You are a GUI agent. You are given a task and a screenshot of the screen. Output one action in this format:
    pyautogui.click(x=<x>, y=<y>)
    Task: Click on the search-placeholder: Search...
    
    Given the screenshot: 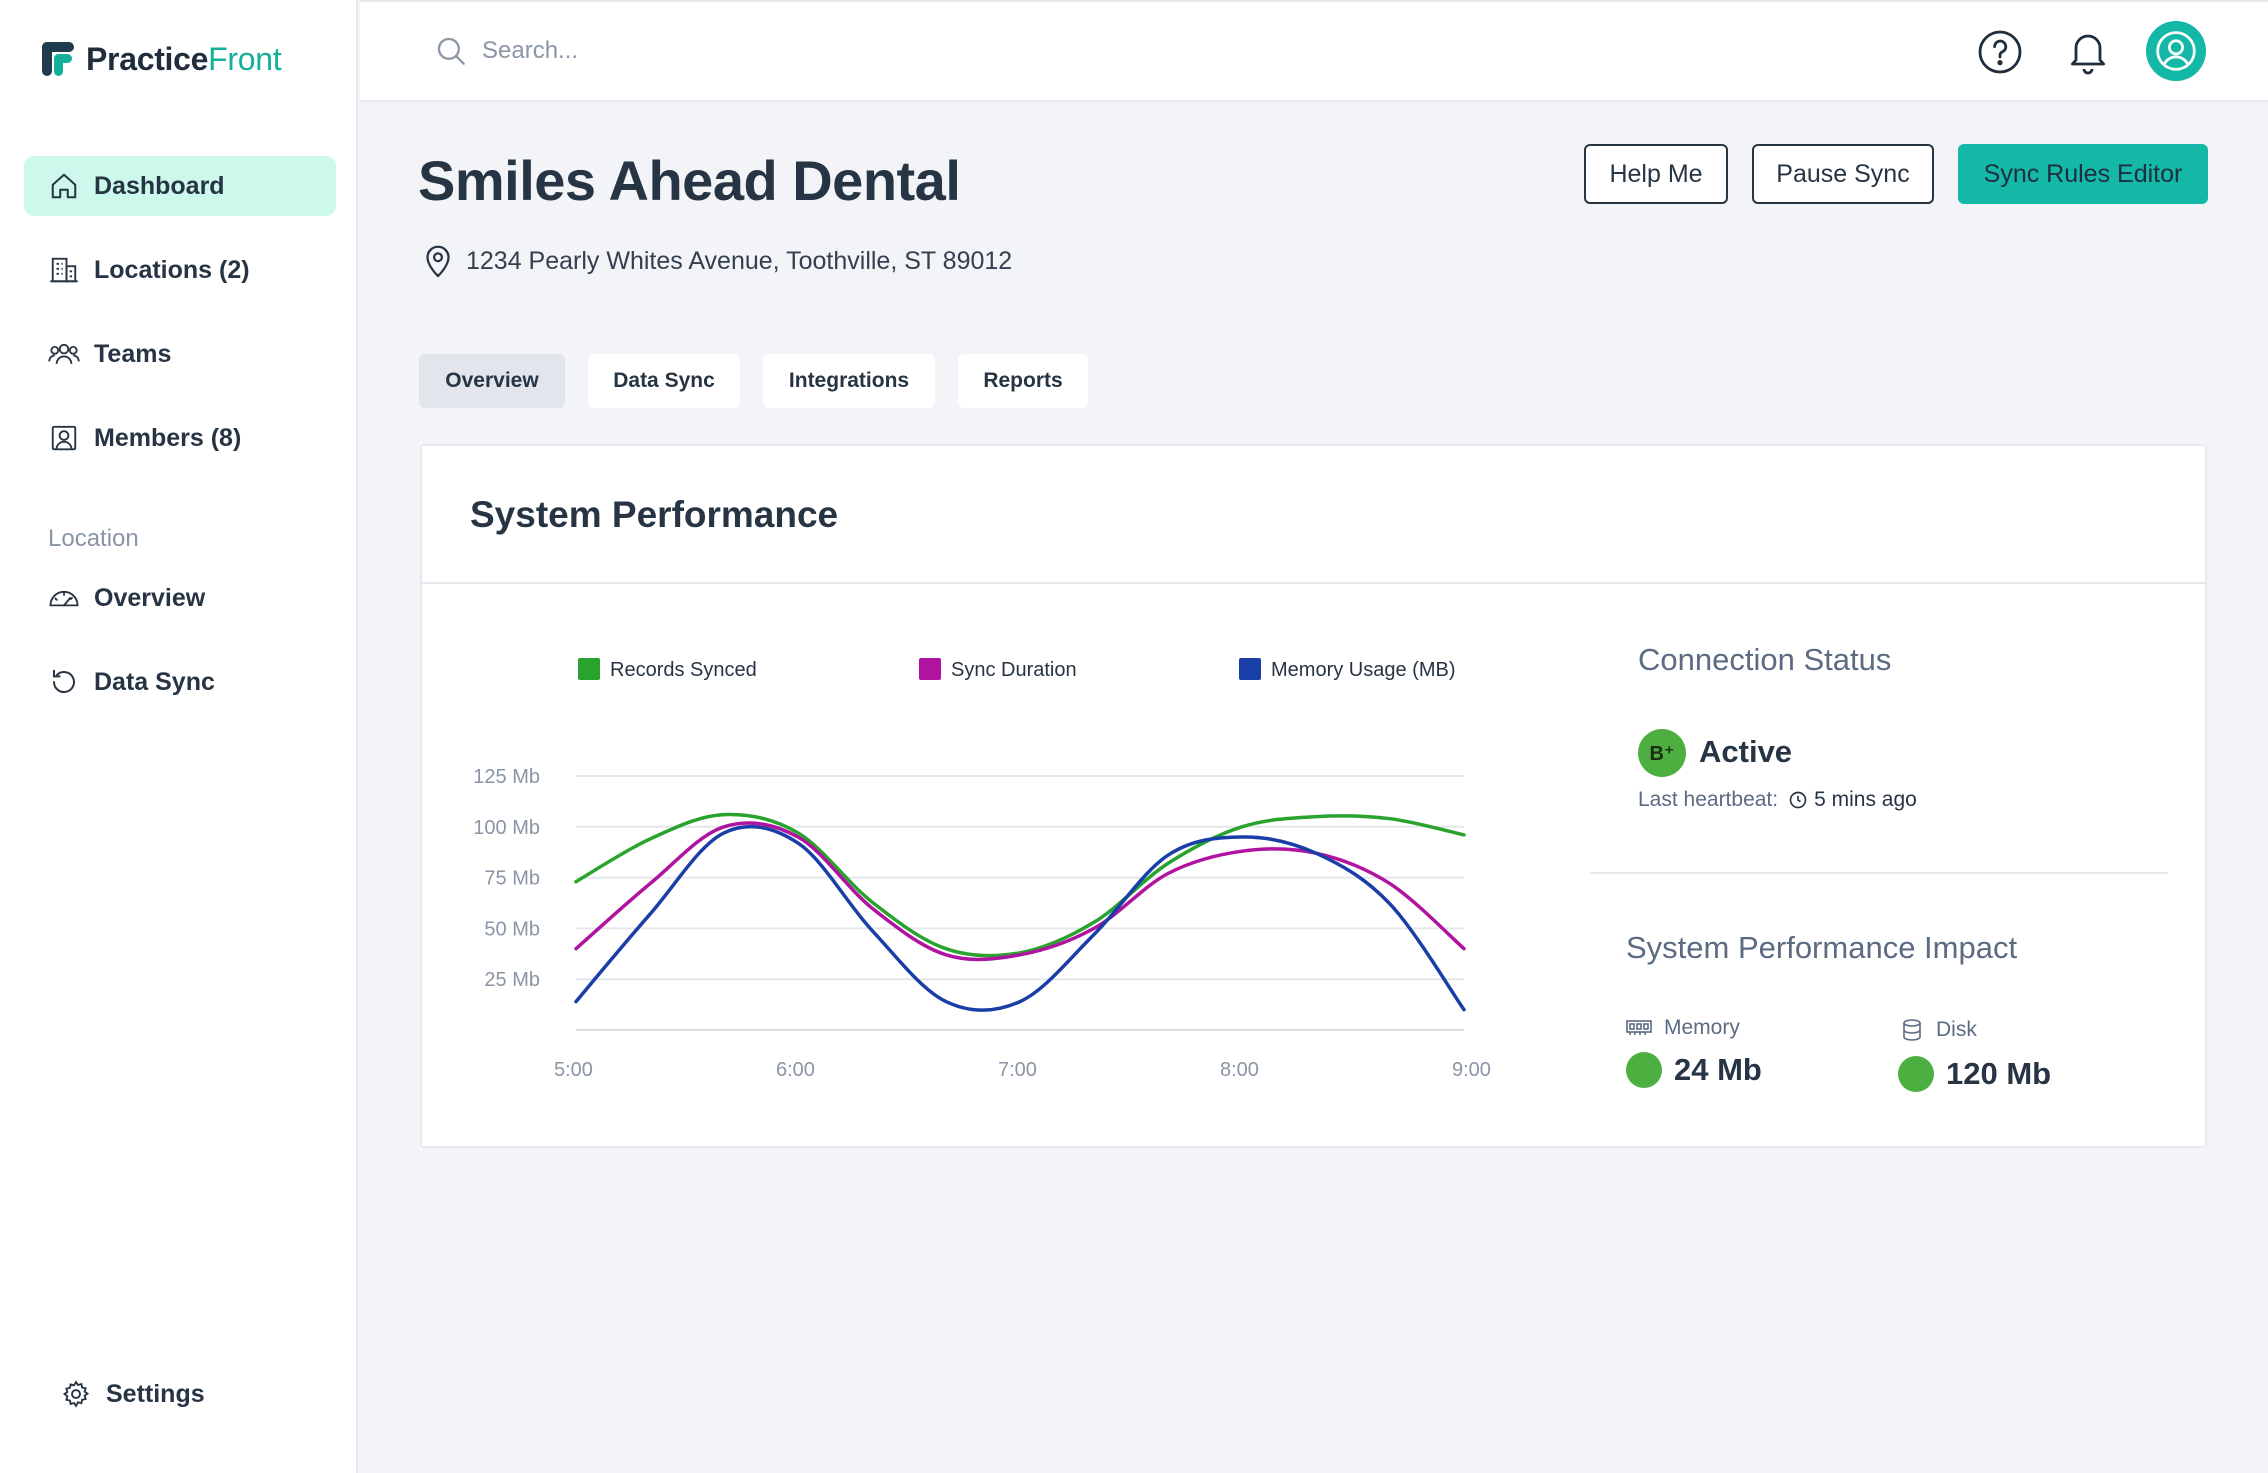 What is the action you would take?
    pyautogui.click(x=530, y=50)
    